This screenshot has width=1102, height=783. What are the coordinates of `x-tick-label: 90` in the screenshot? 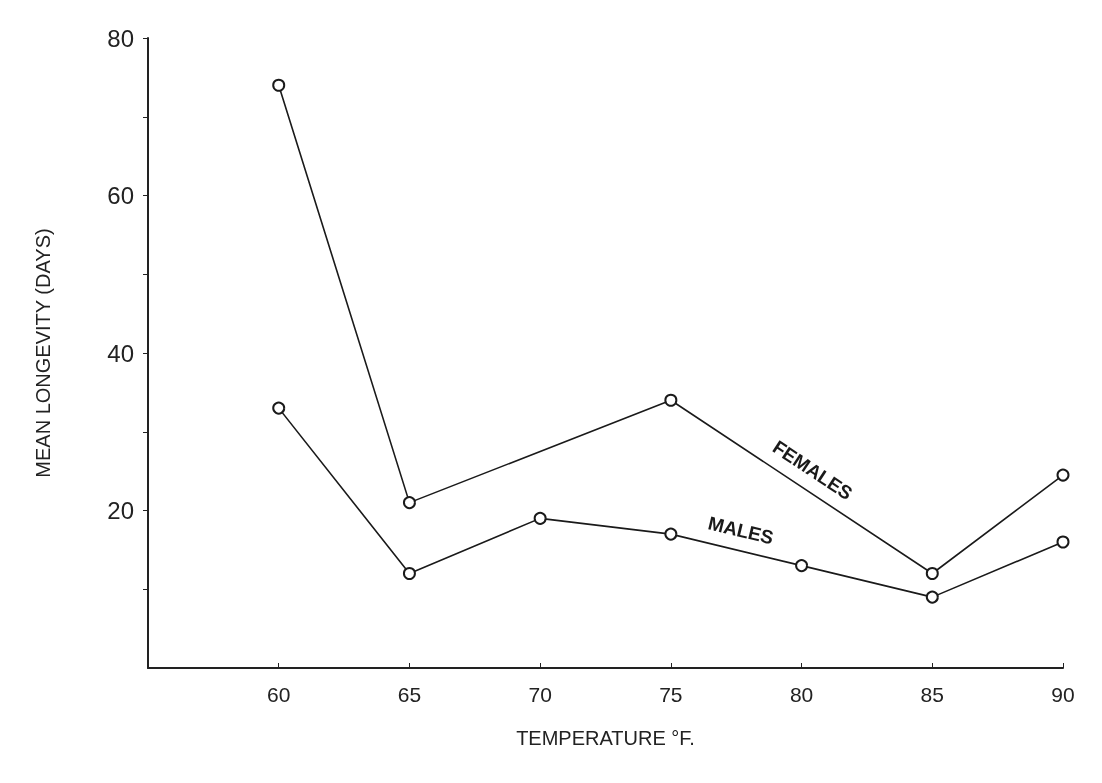 It's located at (1063, 694).